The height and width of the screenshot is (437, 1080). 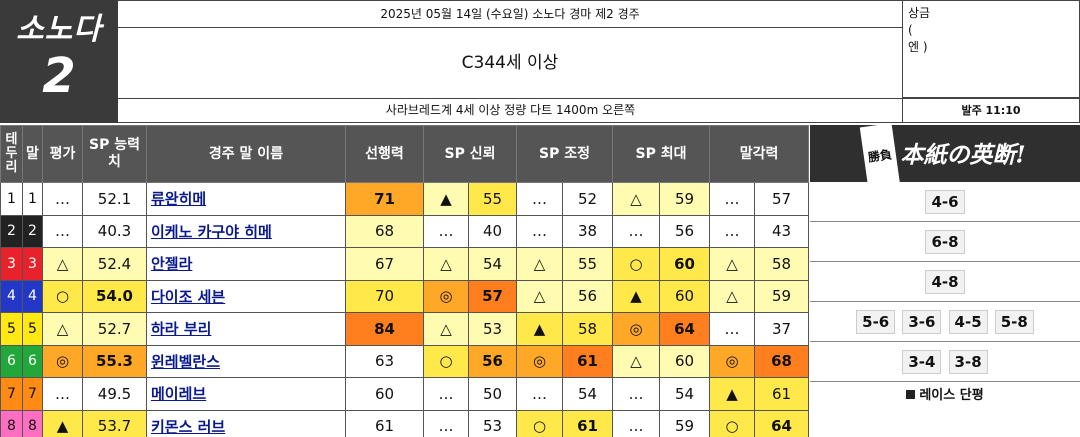 What do you see at coordinates (492, 361) in the screenshot?
I see `trust-value: 56` at bounding box center [492, 361].